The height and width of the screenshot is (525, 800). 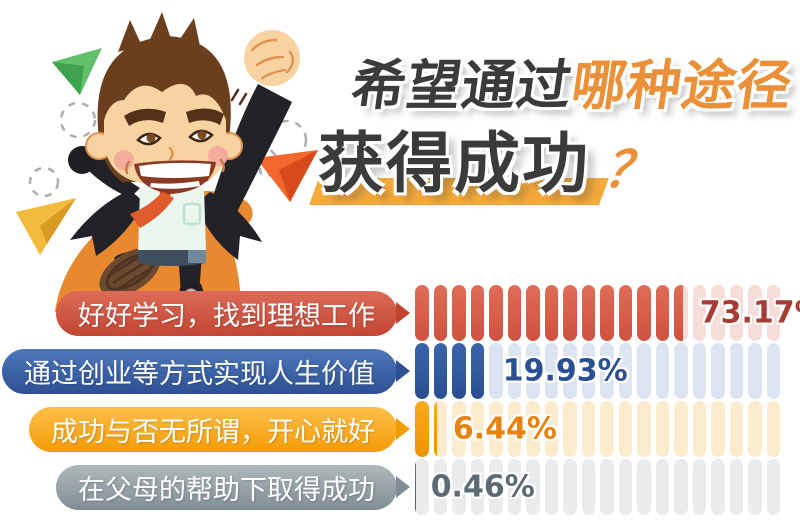 I want to click on value-label: 73.17%, so click(x=749, y=313).